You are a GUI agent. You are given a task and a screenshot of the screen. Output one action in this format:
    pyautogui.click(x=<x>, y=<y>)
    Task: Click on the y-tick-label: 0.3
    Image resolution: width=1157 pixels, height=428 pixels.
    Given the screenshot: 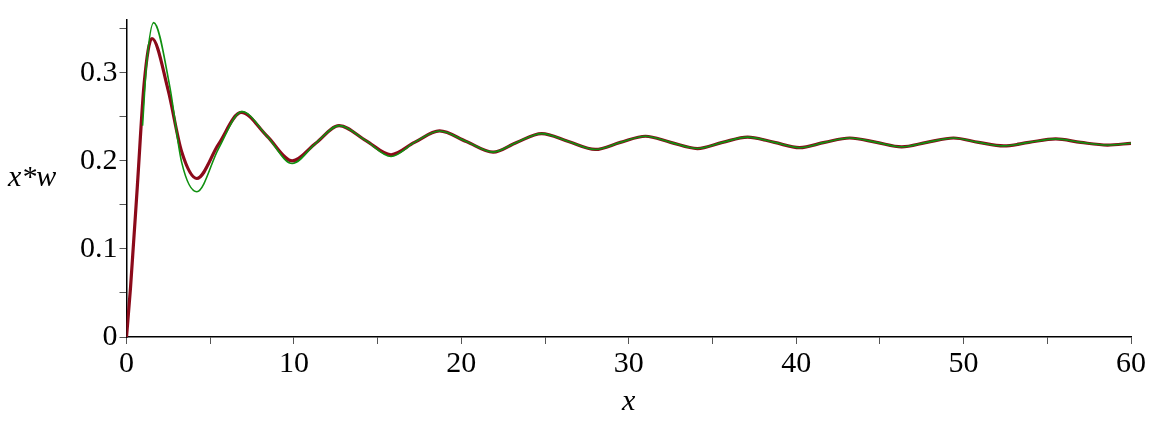 What is the action you would take?
    pyautogui.click(x=99, y=70)
    